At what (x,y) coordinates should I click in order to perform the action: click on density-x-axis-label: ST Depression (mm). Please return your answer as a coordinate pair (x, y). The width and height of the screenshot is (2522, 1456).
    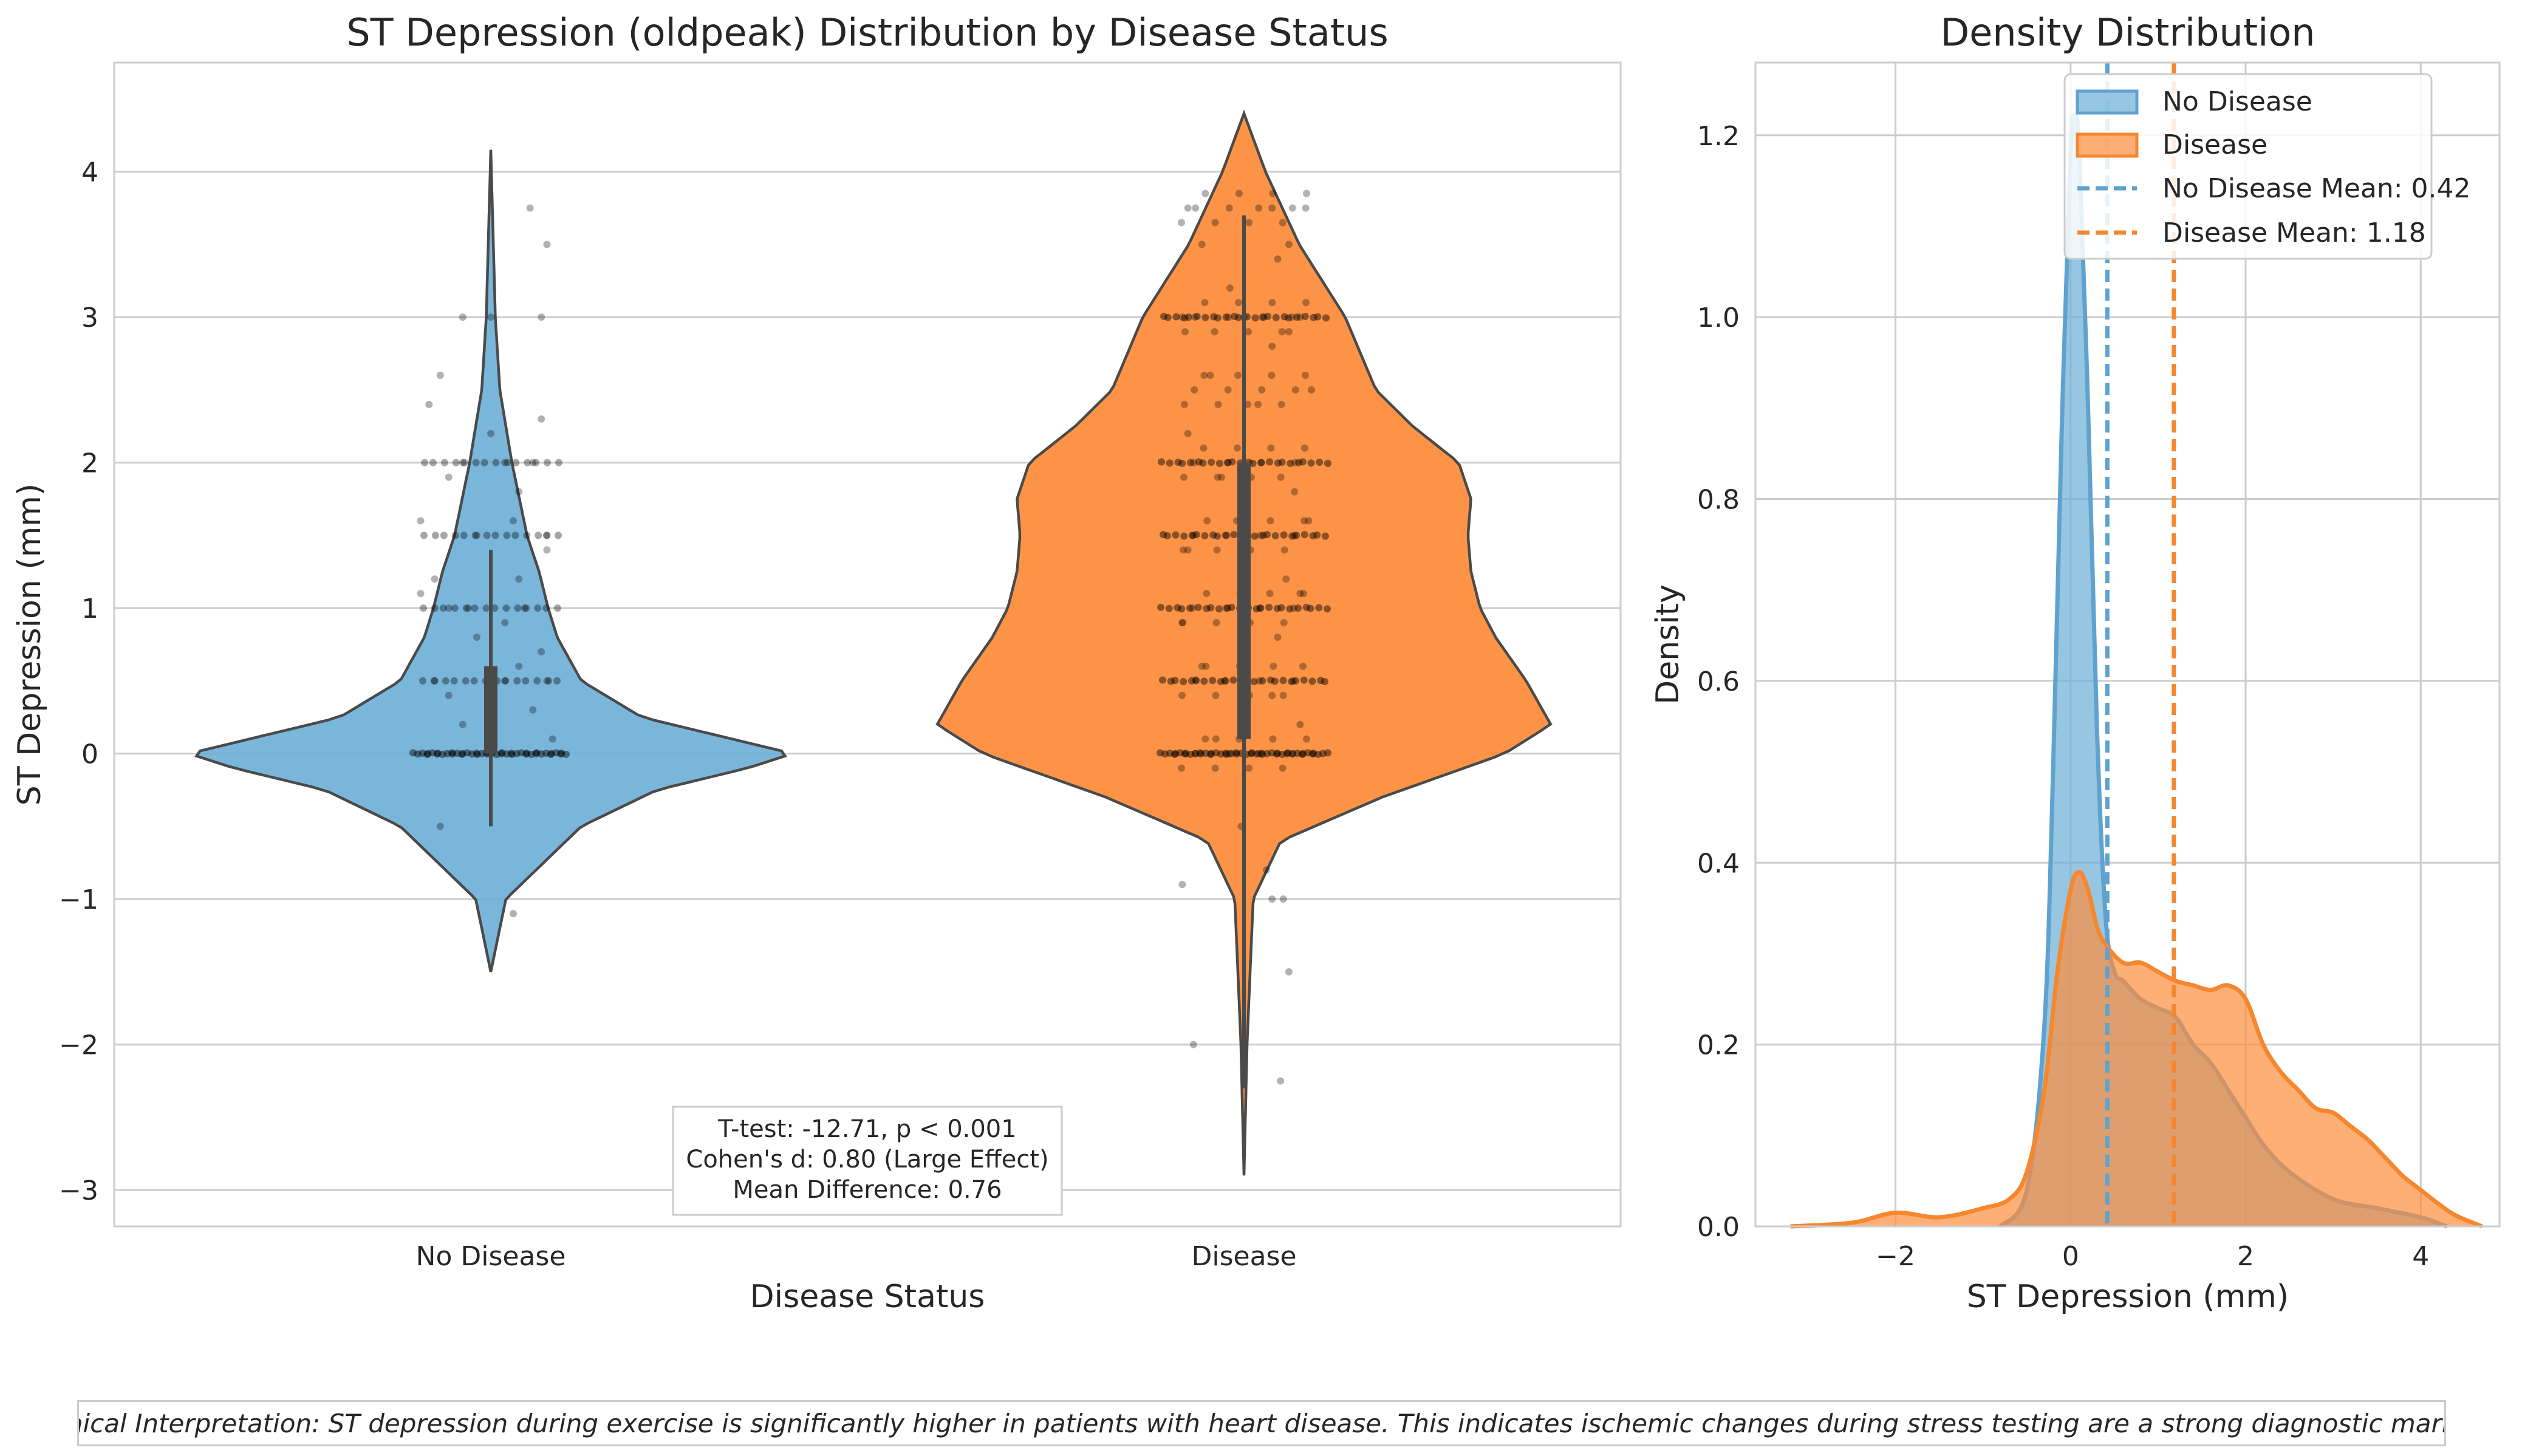
    Looking at the image, I should click on (2128, 1297).